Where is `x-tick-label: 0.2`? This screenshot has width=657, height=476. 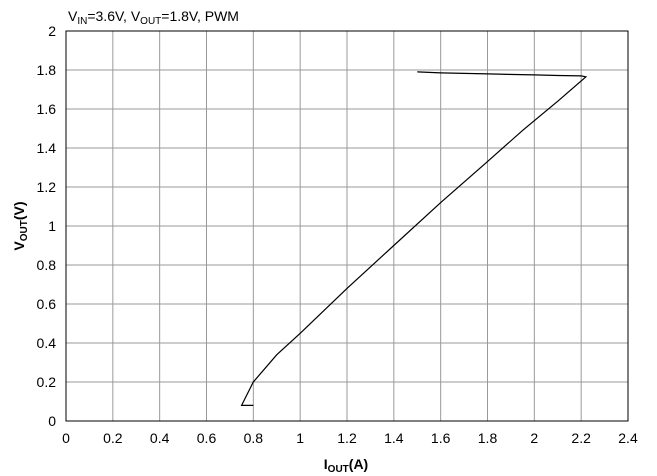 x-tick-label: 0.2 is located at coordinates (113, 438).